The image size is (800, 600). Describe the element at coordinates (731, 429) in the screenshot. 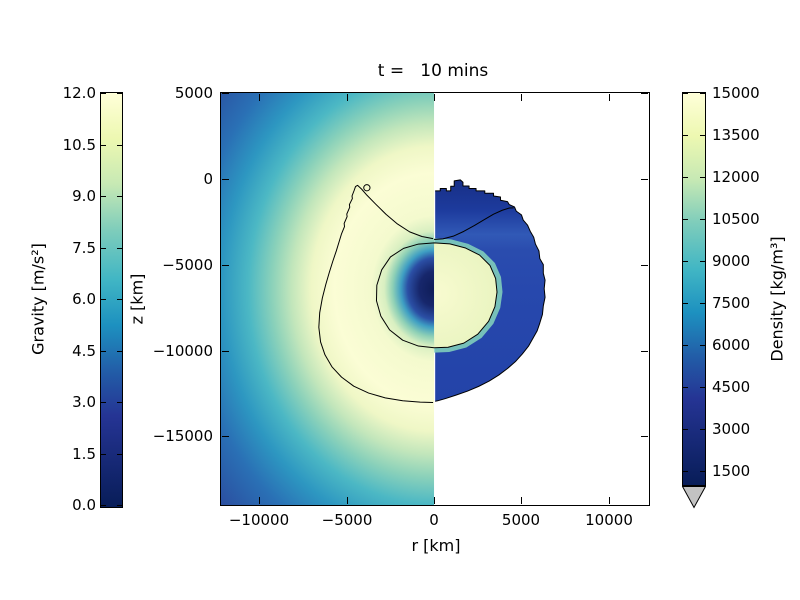

I see `density-colorbar-tick-label: 3000` at that location.